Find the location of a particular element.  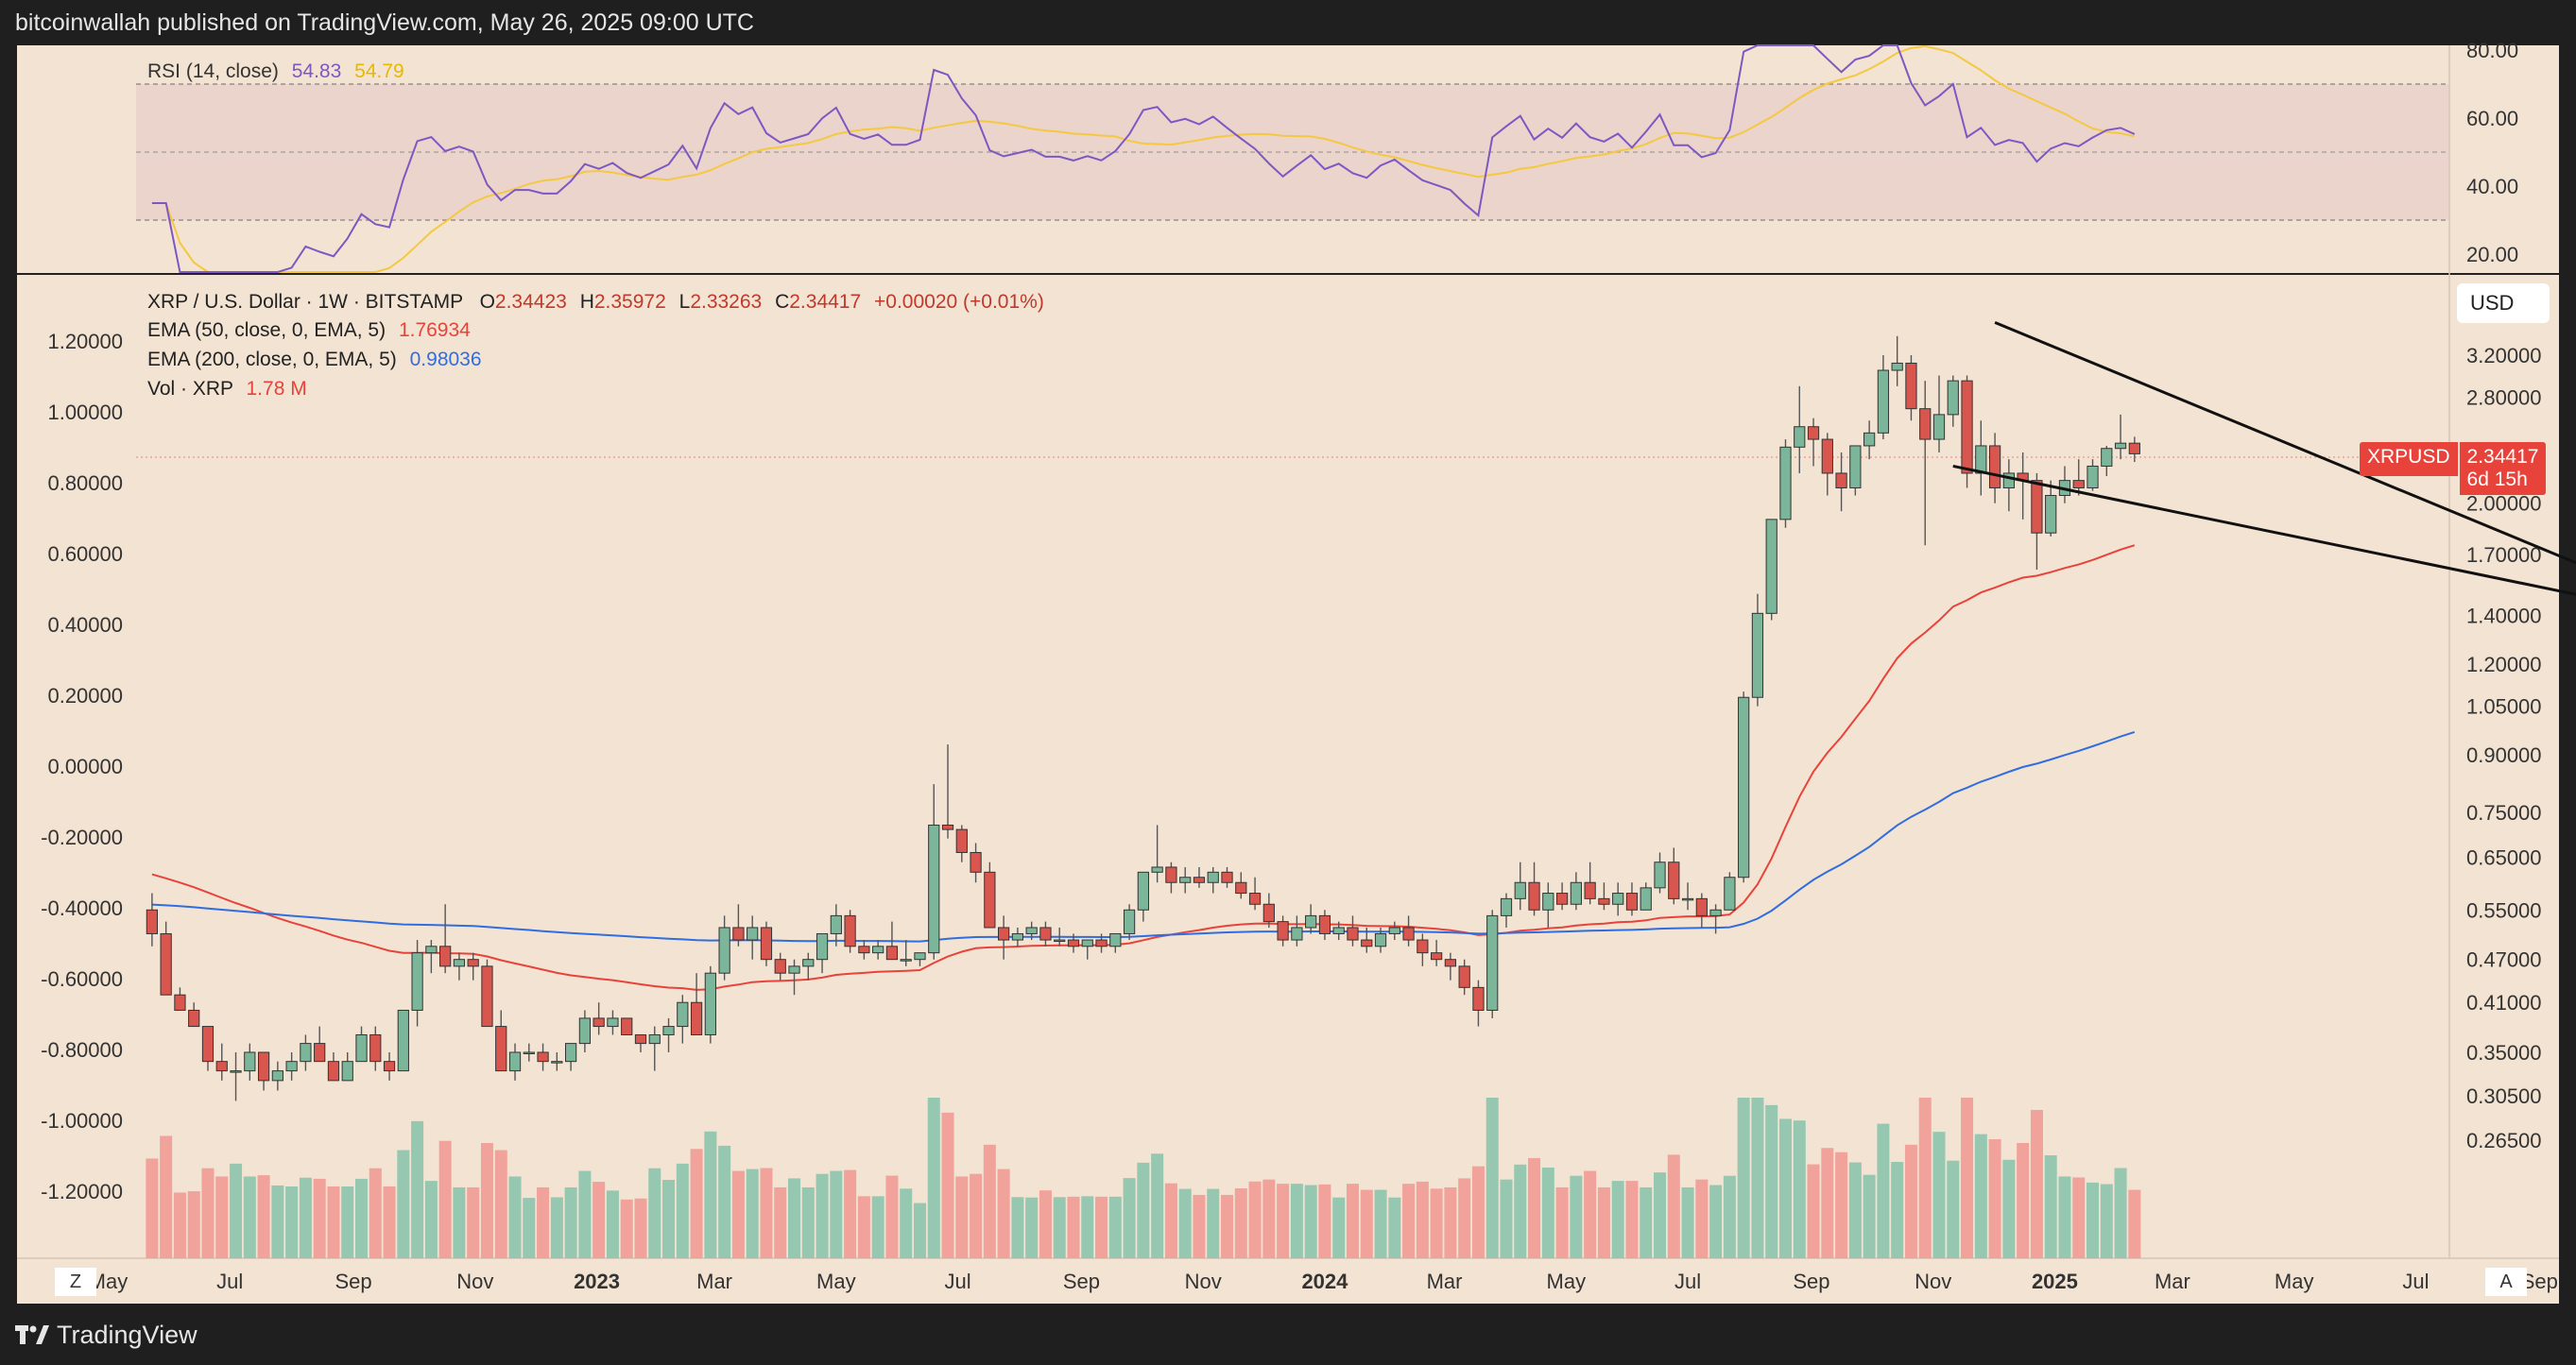

left-axis-tick-label: -1.20000 is located at coordinates (82, 1191).